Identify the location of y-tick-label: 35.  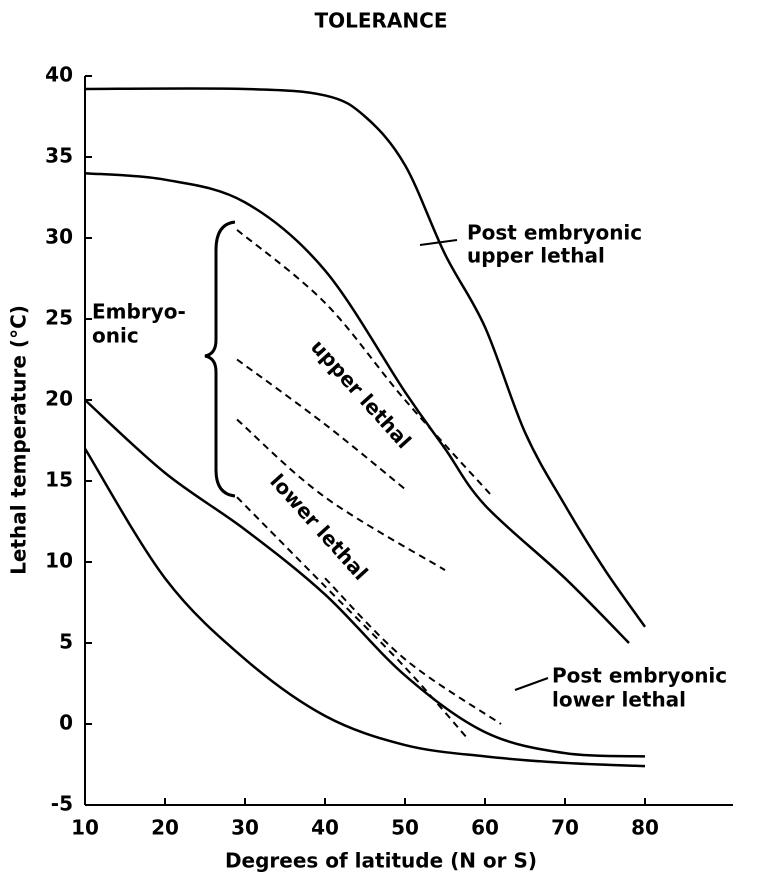
(59, 156).